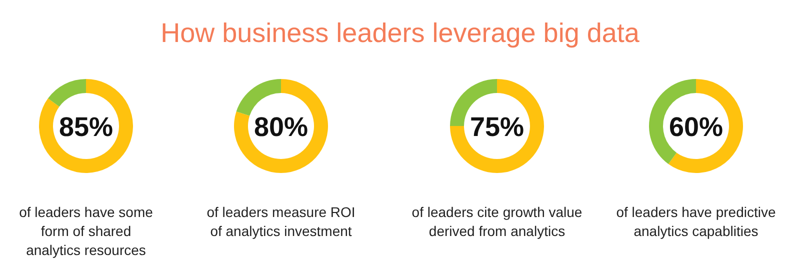 Image resolution: width=800 pixels, height=271 pixels. I want to click on data-label: 80%, so click(281, 127).